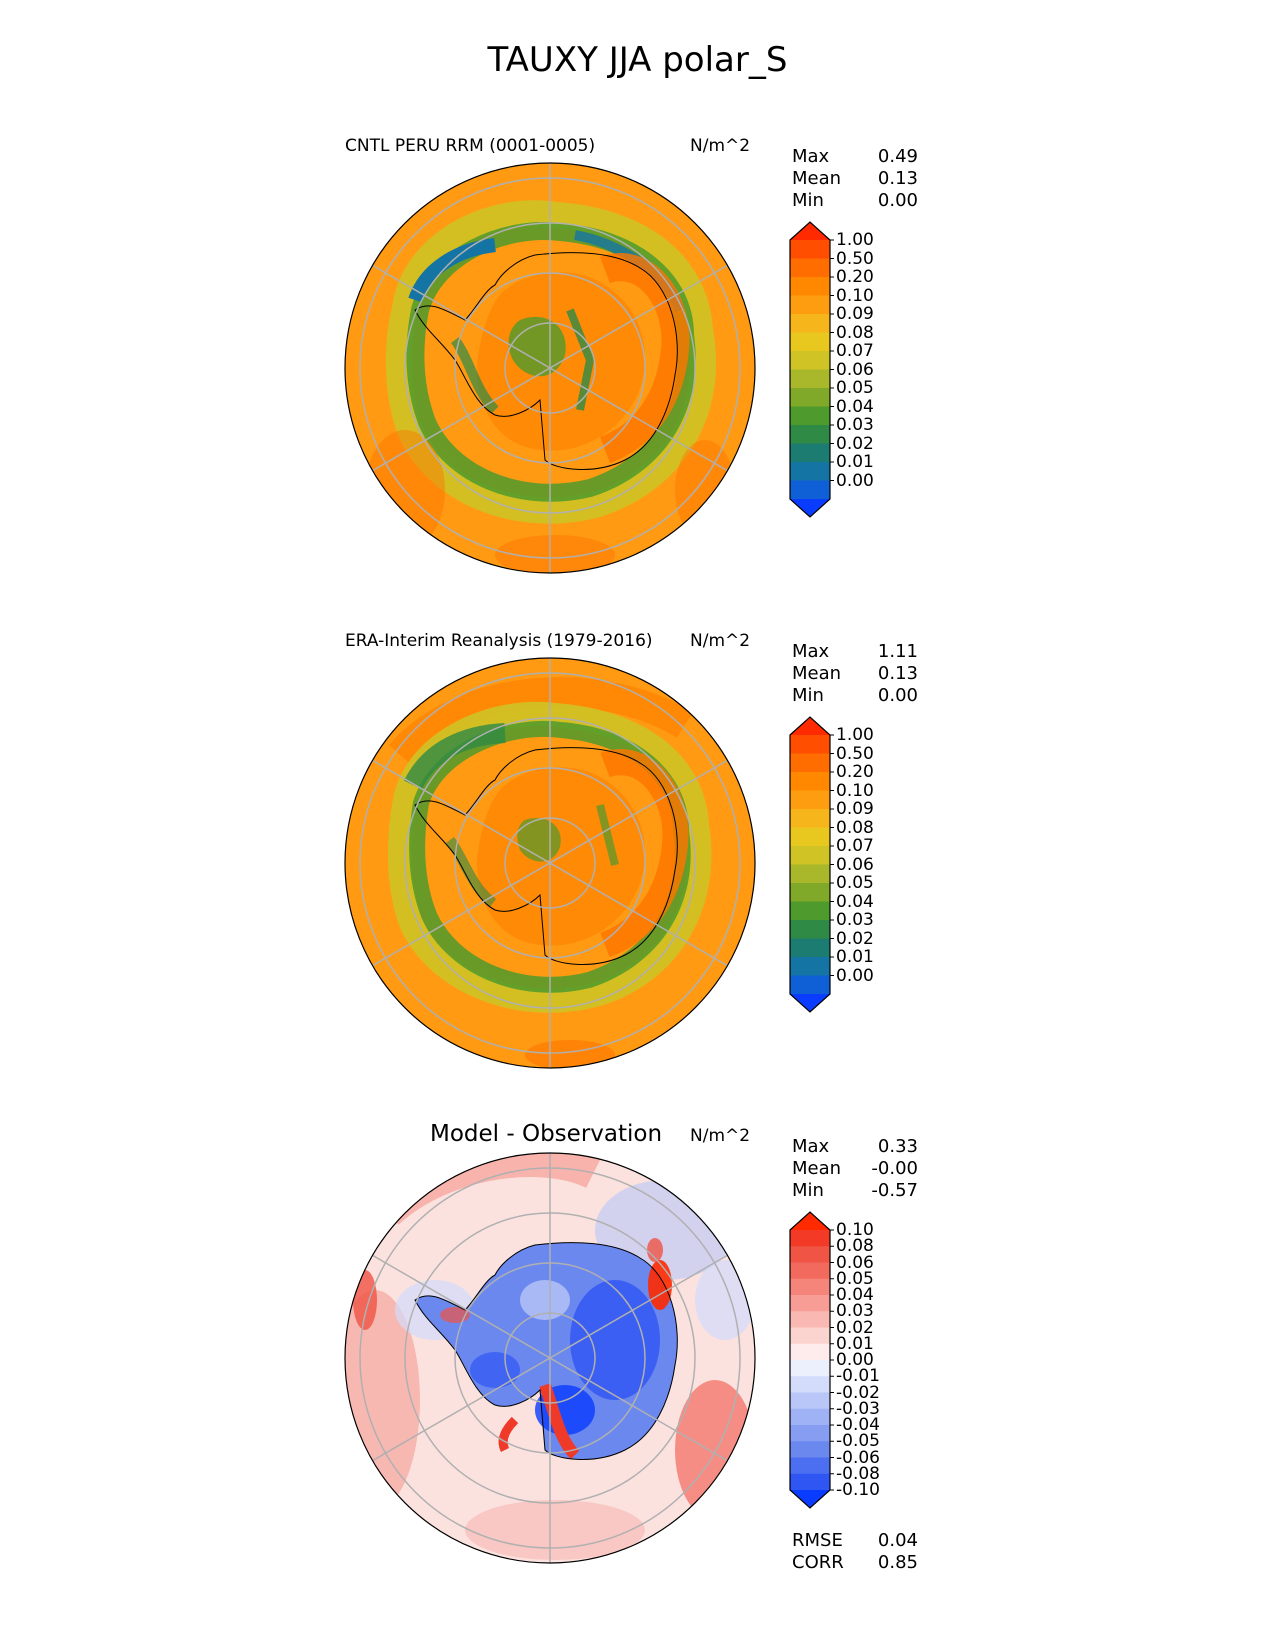 The image size is (1275, 1650). Describe the element at coordinates (855, 920) in the screenshot. I see `panel-2-colorbar-tick: 0.03` at that location.